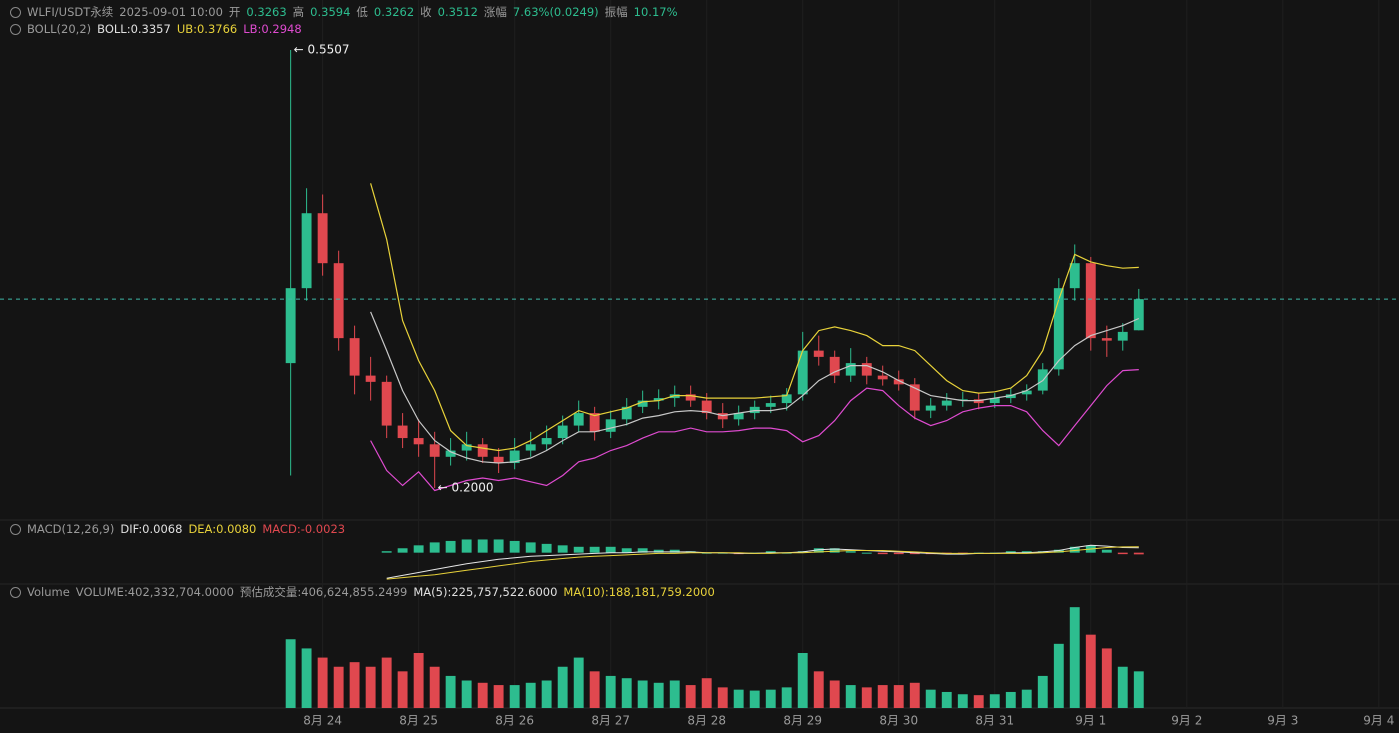 This screenshot has height=733, width=1399. I want to click on field-value: 0.3594, so click(330, 12).